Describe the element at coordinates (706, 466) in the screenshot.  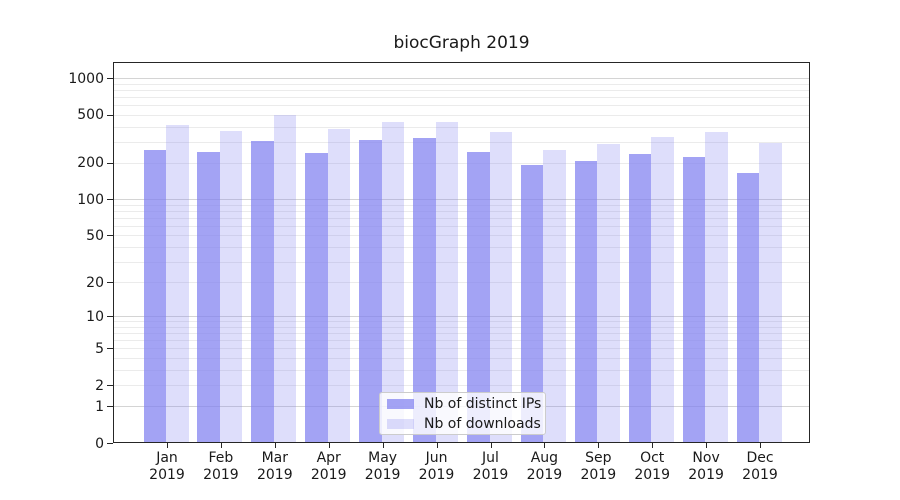
I see `x-tick-label: Nov 2019` at that location.